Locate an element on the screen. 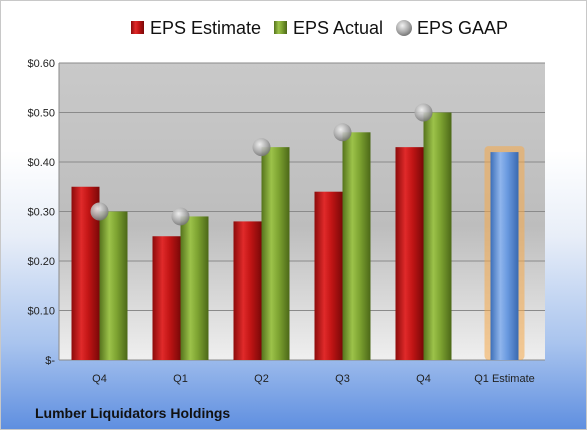  x-tick-label: Q2 is located at coordinates (261, 379).